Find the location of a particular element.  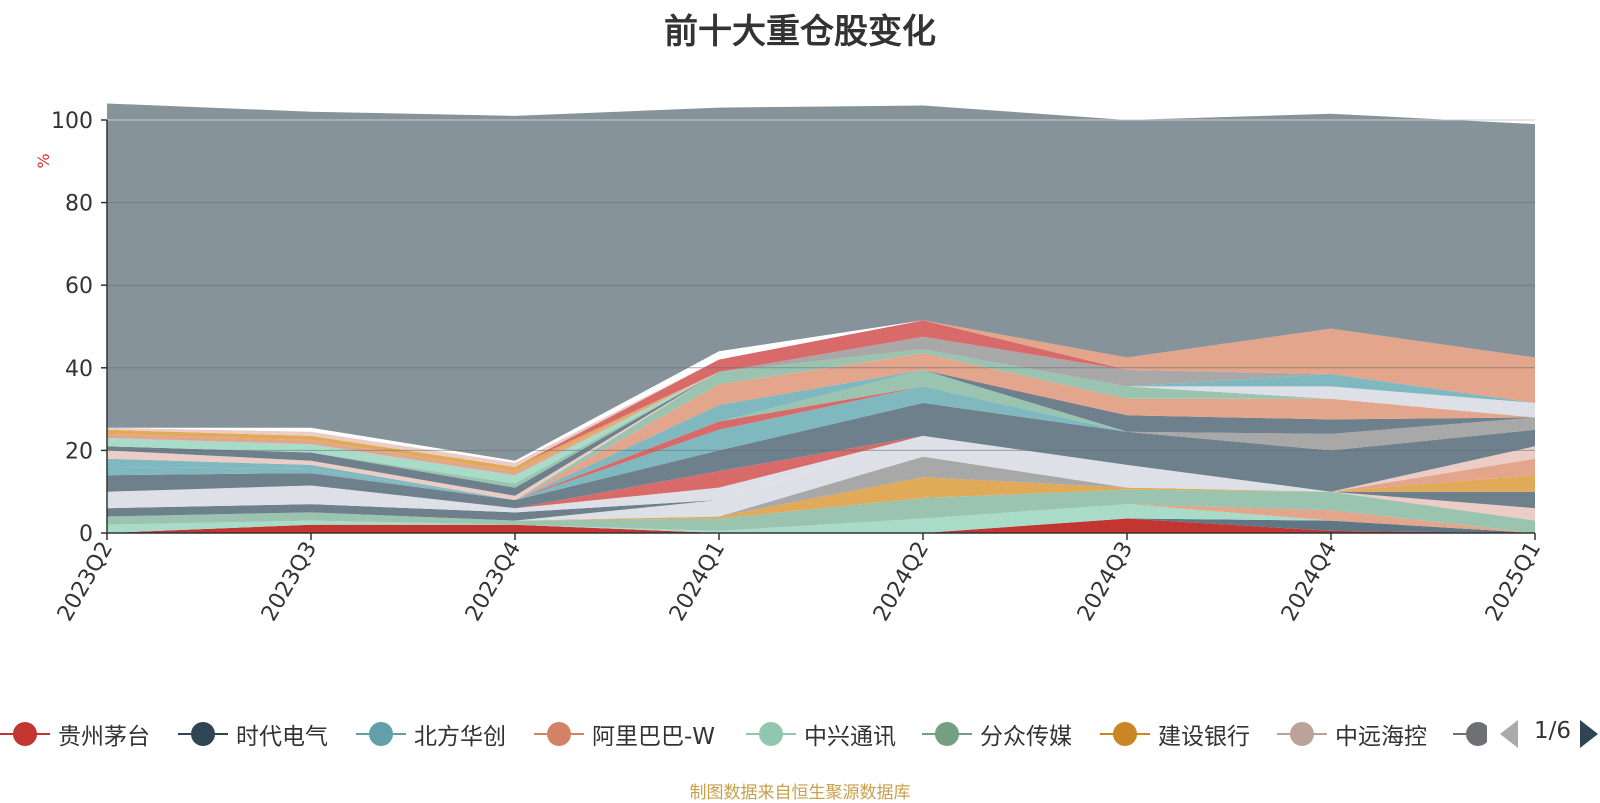

x-tick-label: 2024Q3 is located at coordinates (1105, 582).